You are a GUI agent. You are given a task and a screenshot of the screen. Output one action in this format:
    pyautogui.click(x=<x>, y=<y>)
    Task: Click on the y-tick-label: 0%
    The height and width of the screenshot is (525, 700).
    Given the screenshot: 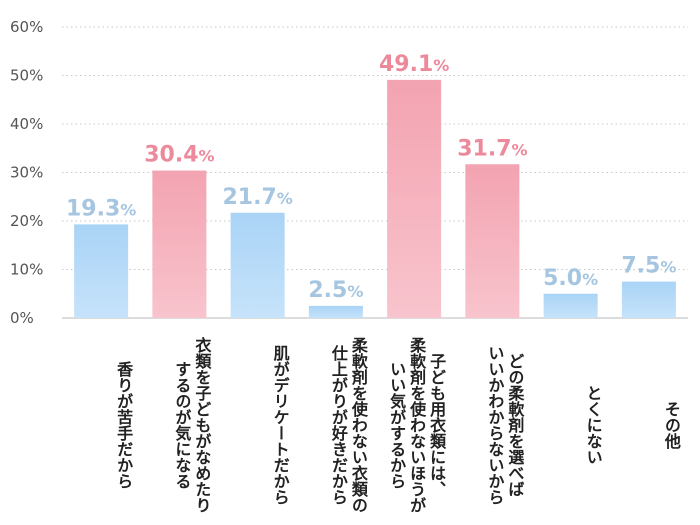 What is the action you would take?
    pyautogui.click(x=22, y=318)
    